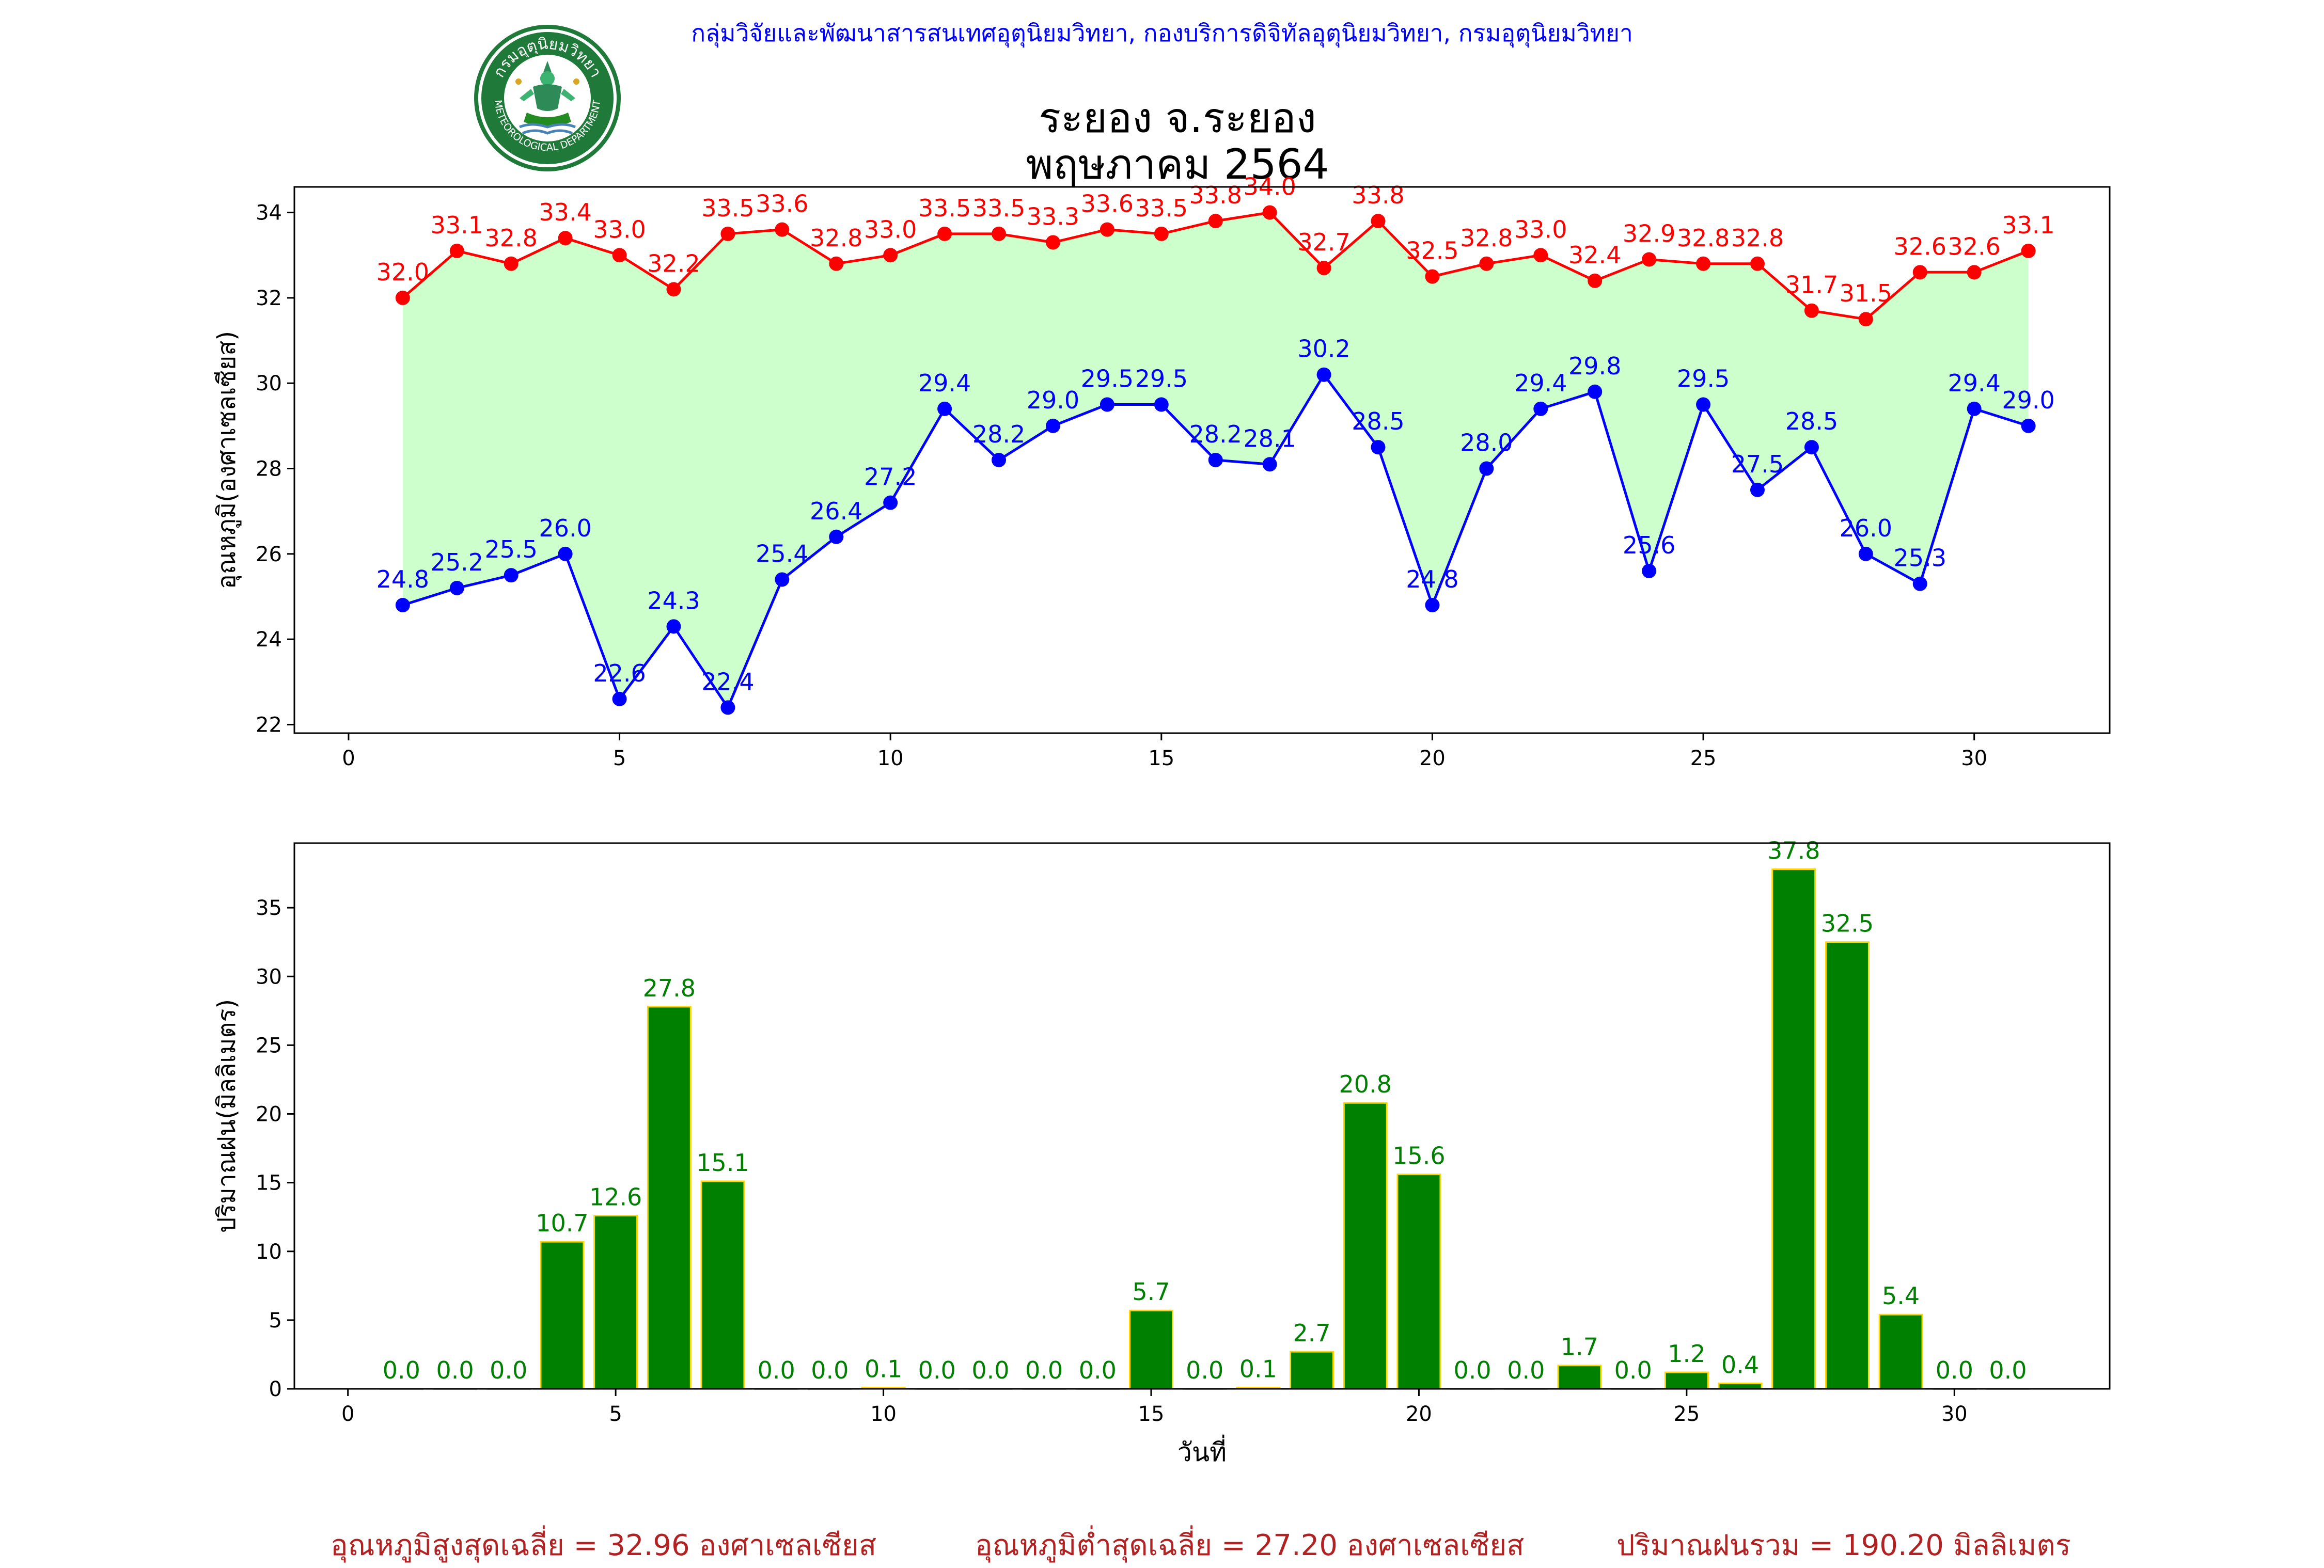 This screenshot has height=1568, width=2324. I want to click on y-tick-label: 20, so click(269, 1115).